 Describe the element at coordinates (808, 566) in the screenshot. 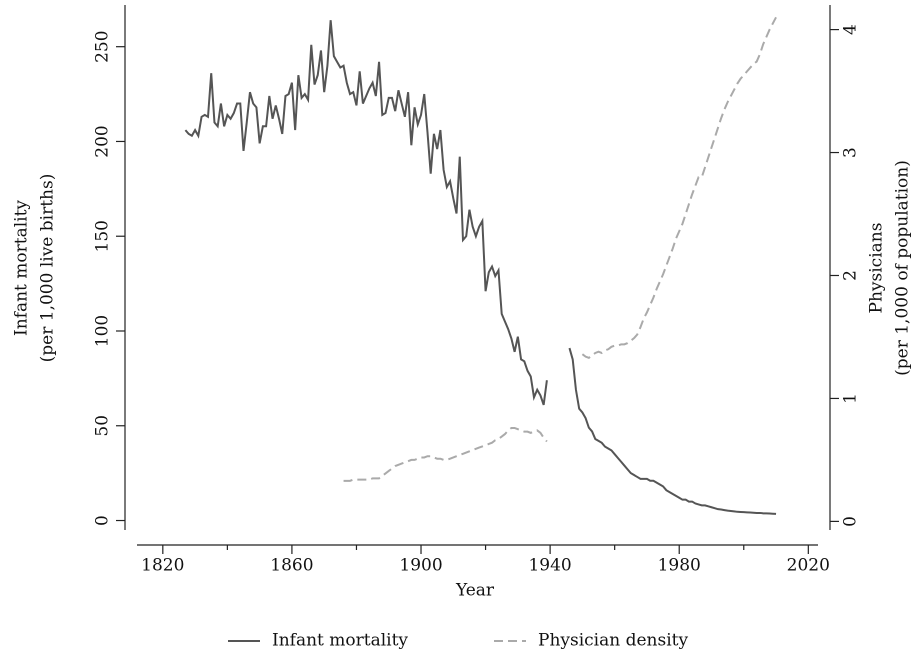

I see `x-tick-label: 2020` at that location.